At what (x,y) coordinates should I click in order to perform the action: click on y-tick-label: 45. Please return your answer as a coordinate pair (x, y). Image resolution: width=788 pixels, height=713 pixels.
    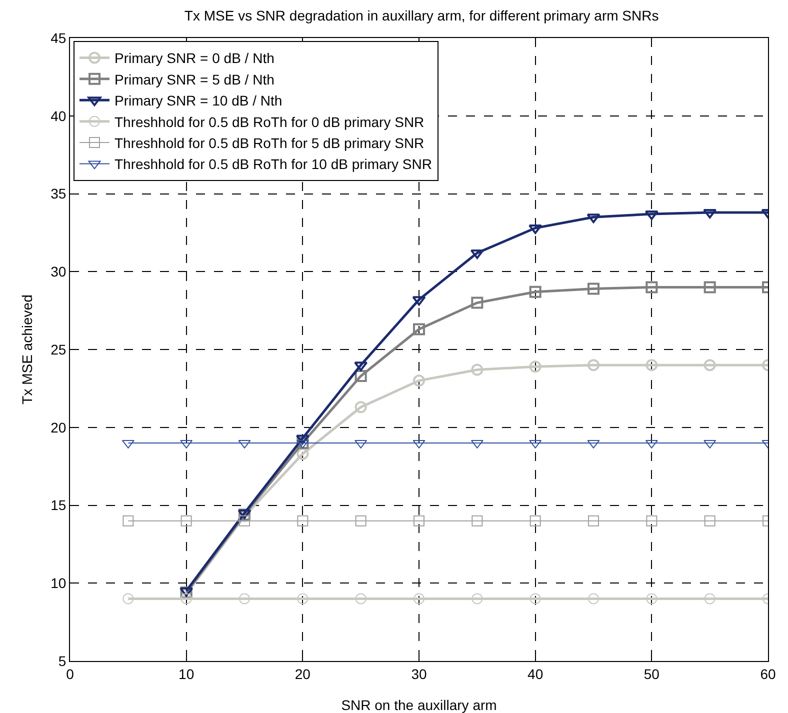
    Looking at the image, I should click on (58, 38).